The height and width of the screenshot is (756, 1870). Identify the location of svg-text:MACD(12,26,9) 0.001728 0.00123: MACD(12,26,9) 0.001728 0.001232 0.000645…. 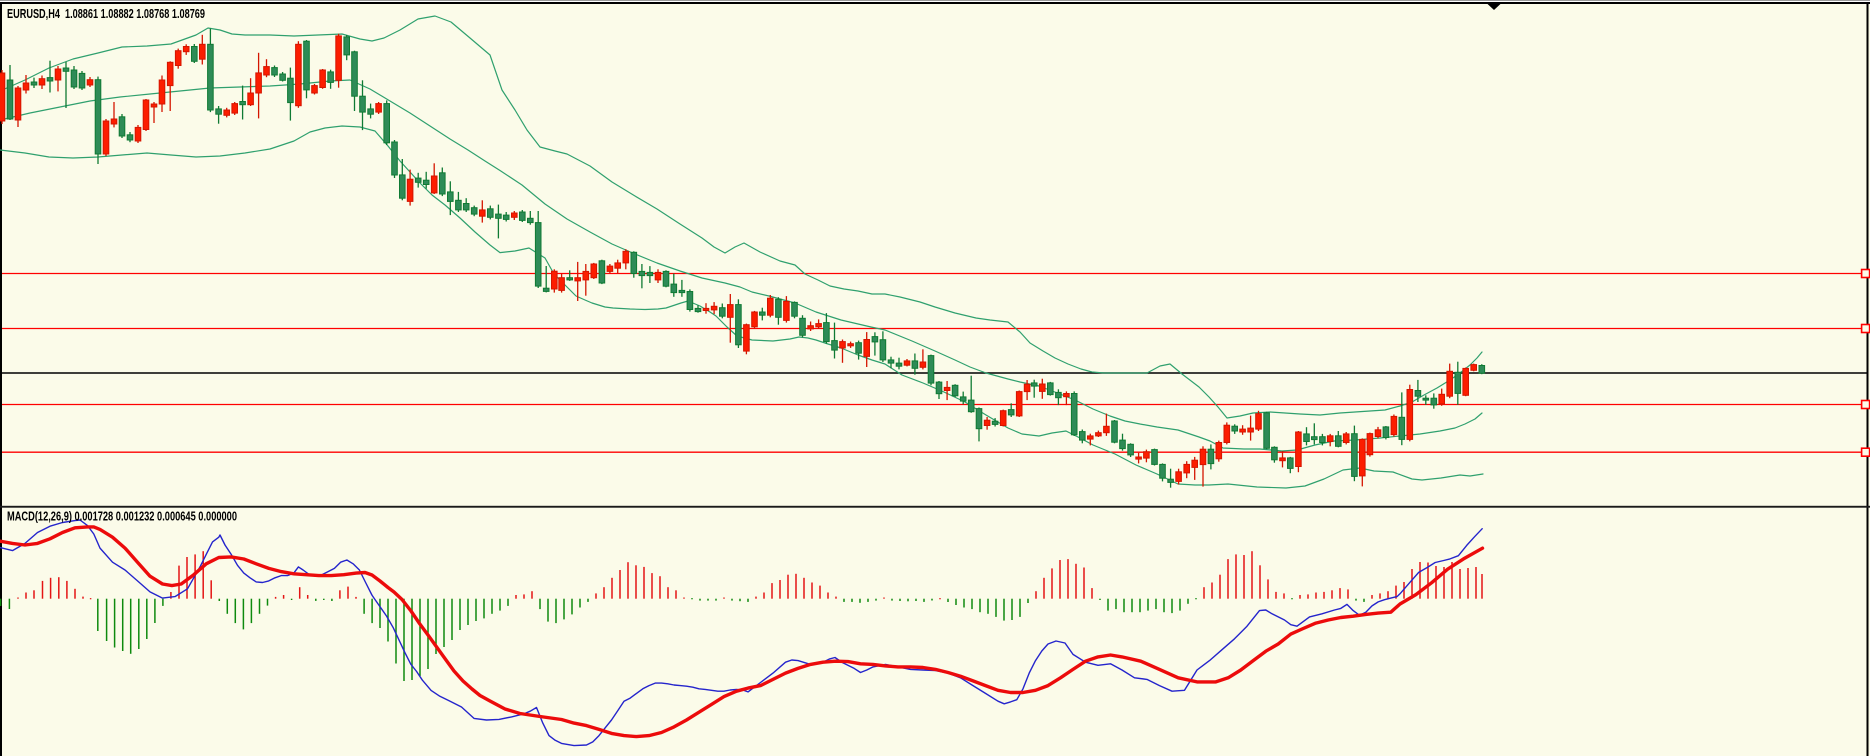
(122, 517).